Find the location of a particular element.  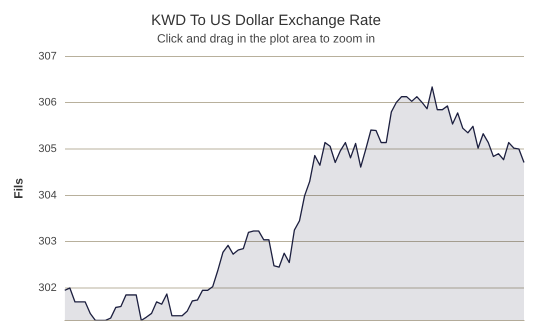

y-tick-label: 303 is located at coordinates (47, 242).